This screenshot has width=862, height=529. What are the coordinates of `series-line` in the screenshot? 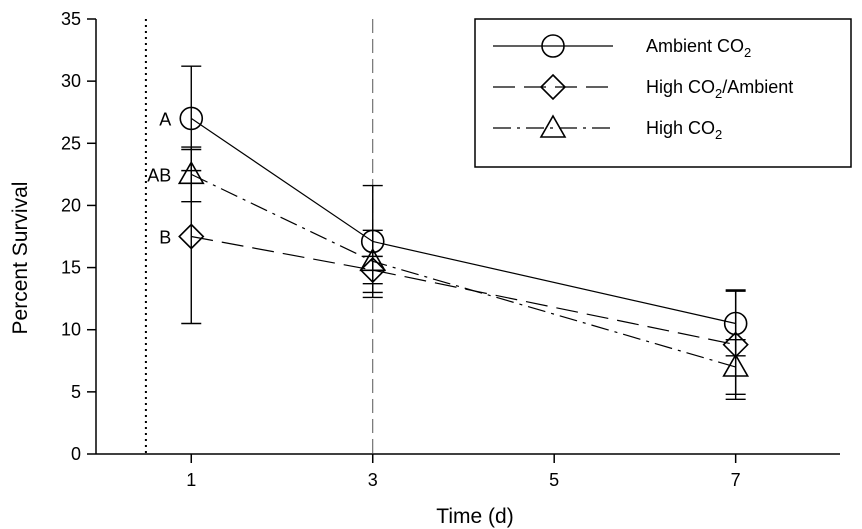 It's located at (463, 290).